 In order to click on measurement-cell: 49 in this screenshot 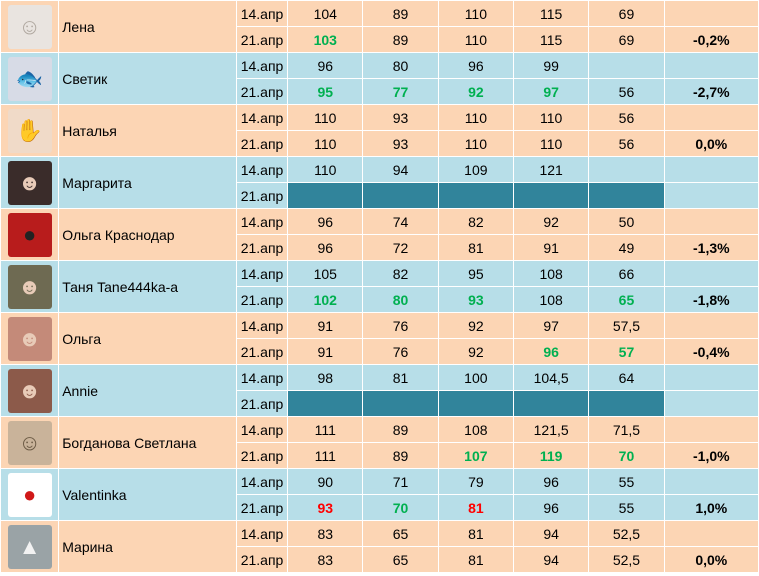, I will do `click(626, 247)`.